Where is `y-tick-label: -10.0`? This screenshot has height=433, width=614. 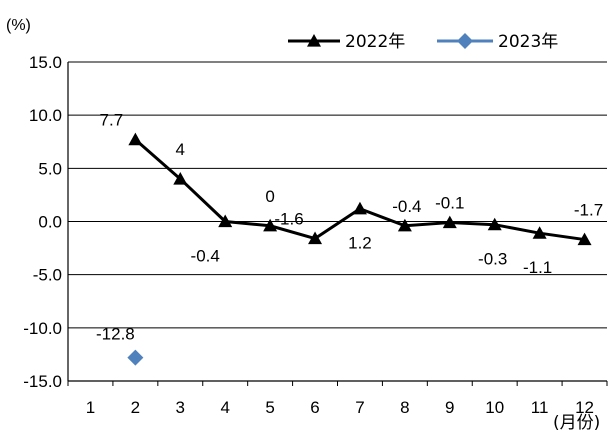 y-tick-label: -10.0 is located at coordinates (42, 328).